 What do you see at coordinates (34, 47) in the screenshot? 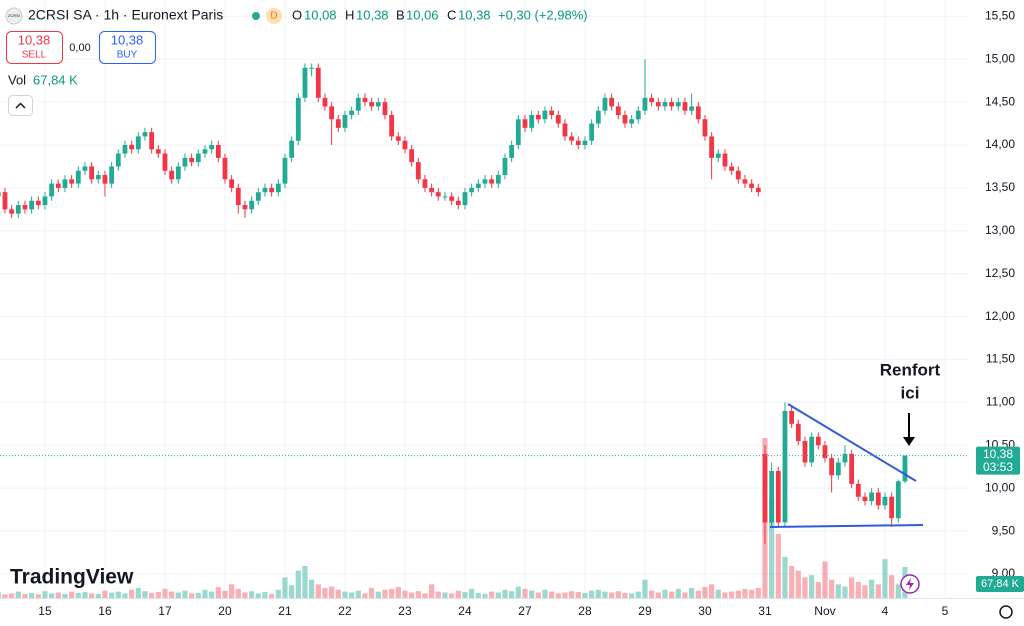
I see `sell-button` at bounding box center [34, 47].